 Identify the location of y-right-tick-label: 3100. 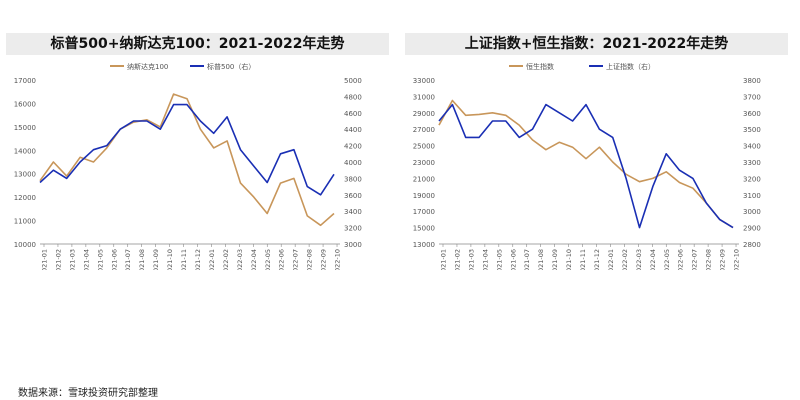
(752, 196).